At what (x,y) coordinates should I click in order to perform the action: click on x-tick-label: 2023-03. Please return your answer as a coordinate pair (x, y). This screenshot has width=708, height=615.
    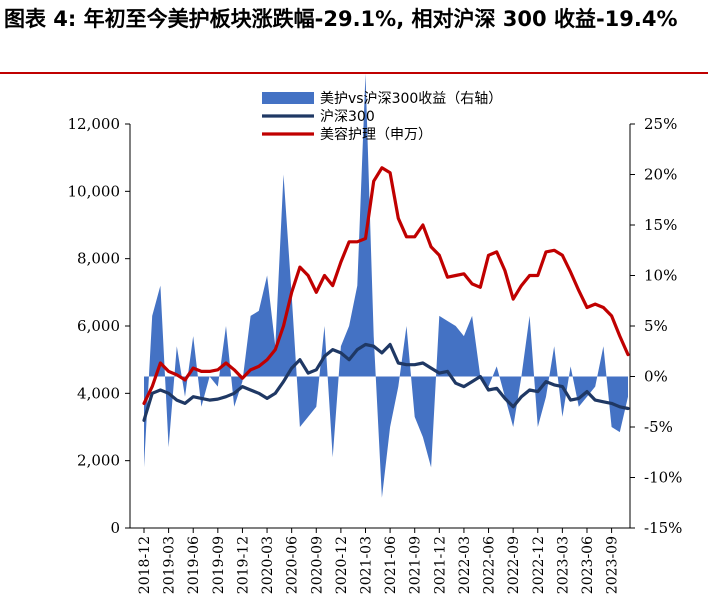
    Looking at the image, I should click on (563, 565).